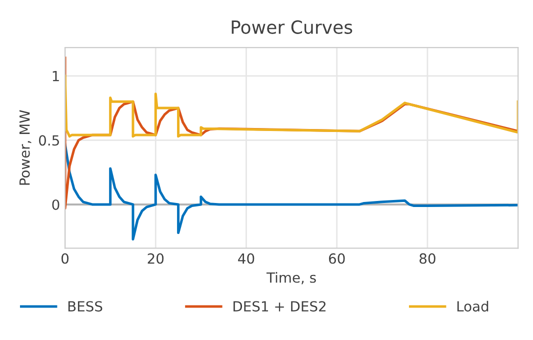 The image size is (533, 340). I want to click on legend-label: Load, so click(472, 306).